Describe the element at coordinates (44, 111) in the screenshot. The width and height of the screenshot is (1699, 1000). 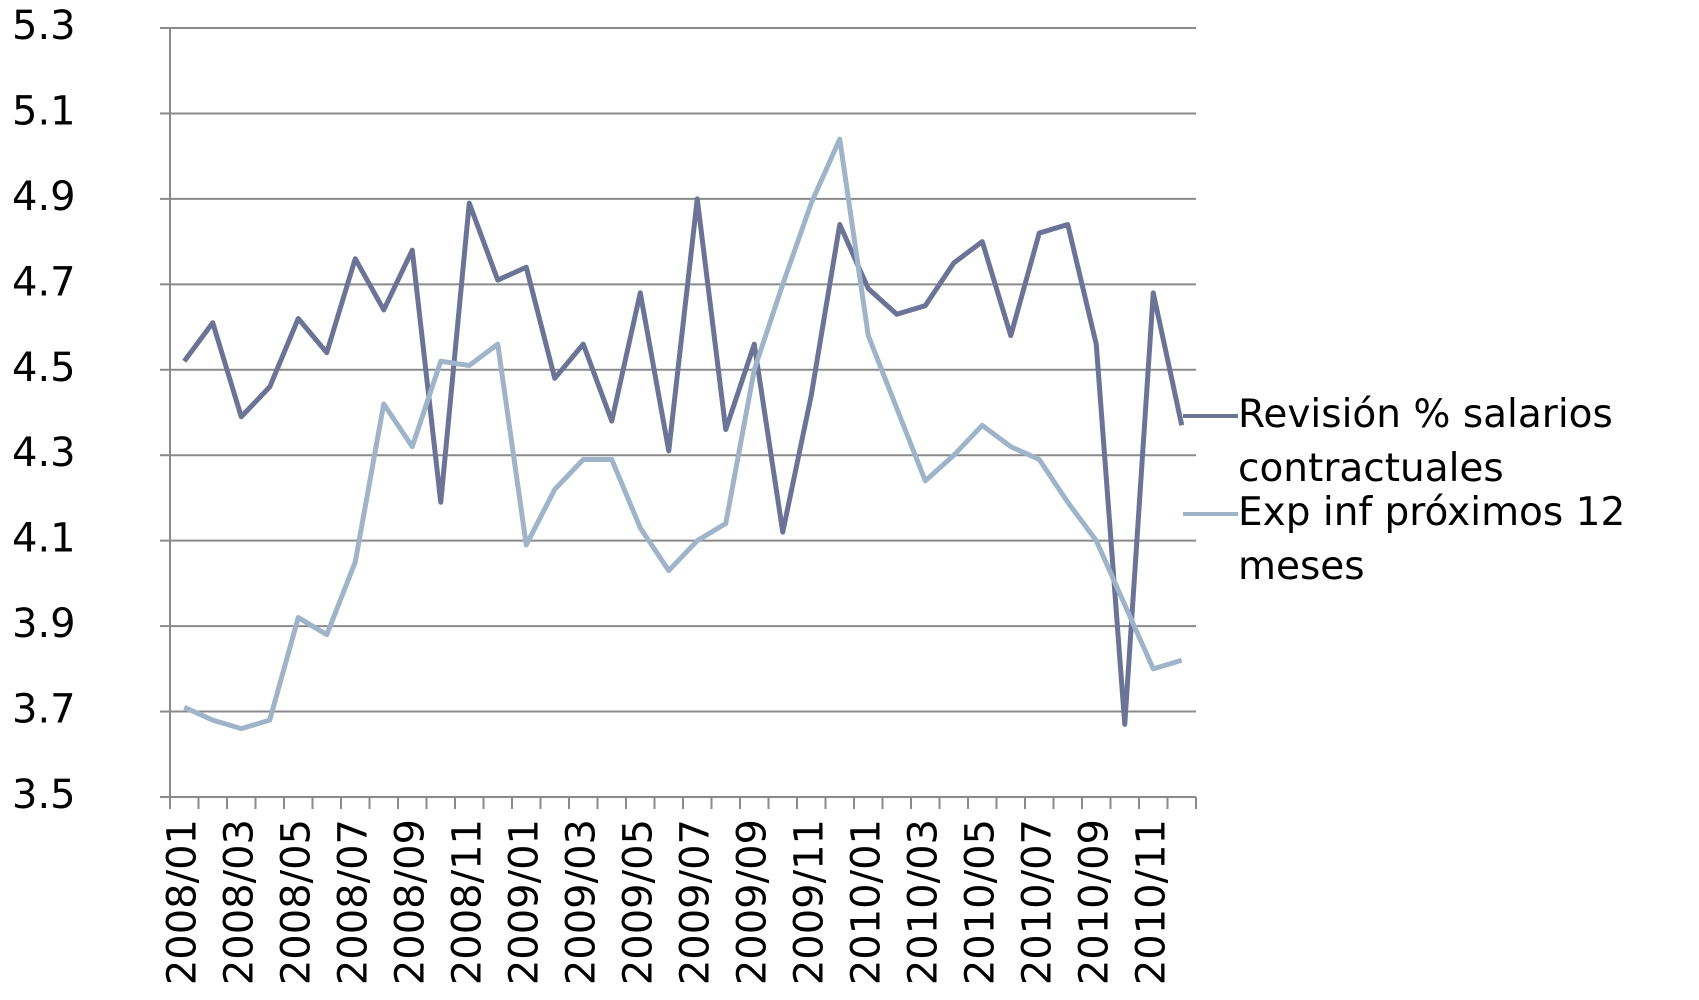
I see `y-tick-label: 5.1` at that location.